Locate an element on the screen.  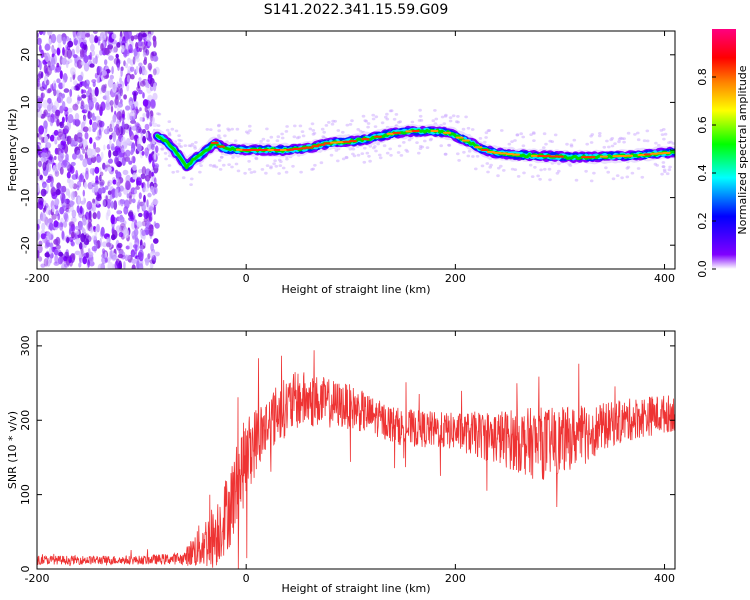
y-tick-label: 100 is located at coordinates (25, 494).